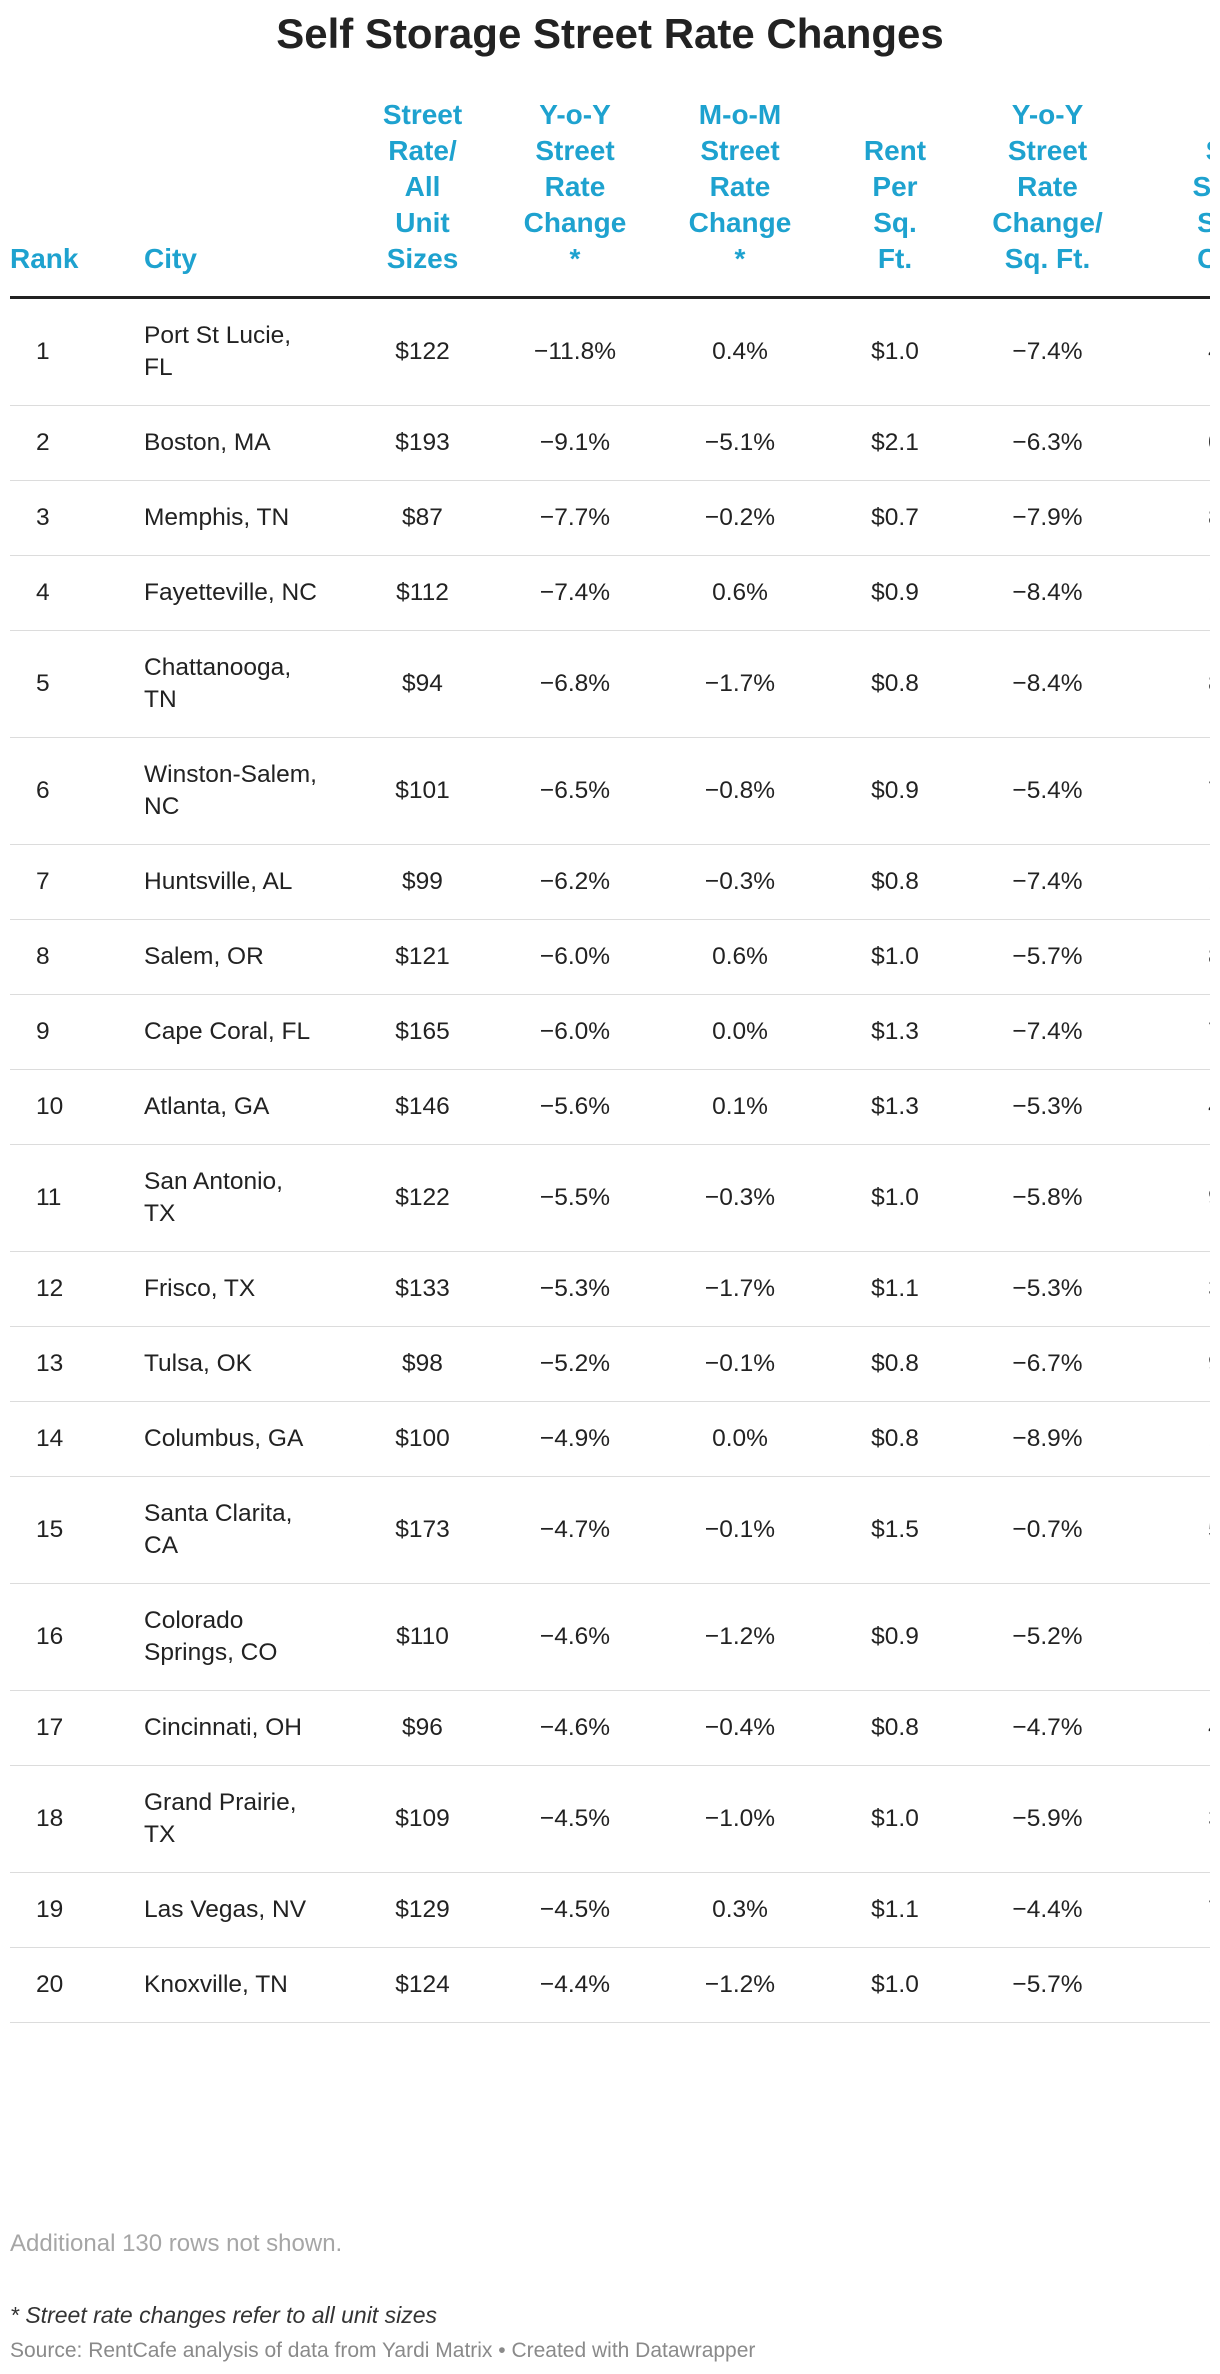 This screenshot has width=1220, height=2374. Describe the element at coordinates (740, 1107) in the screenshot. I see `mom-change-cell: 0.1%` at that location.